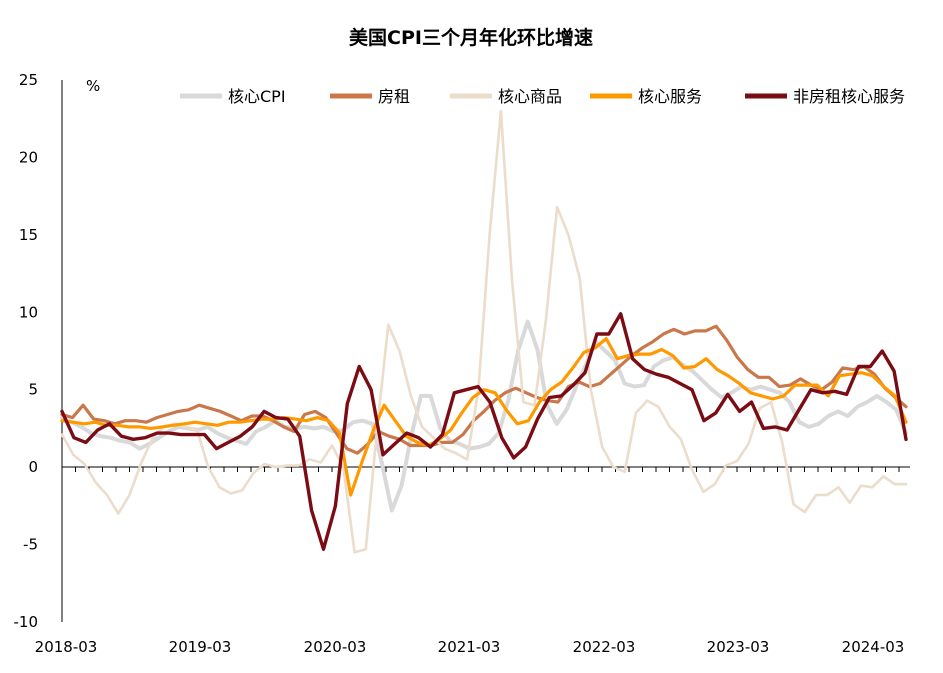 This screenshot has height=673, width=943. What do you see at coordinates (394, 96) in the screenshot?
I see `legend-label: 房租` at bounding box center [394, 96].